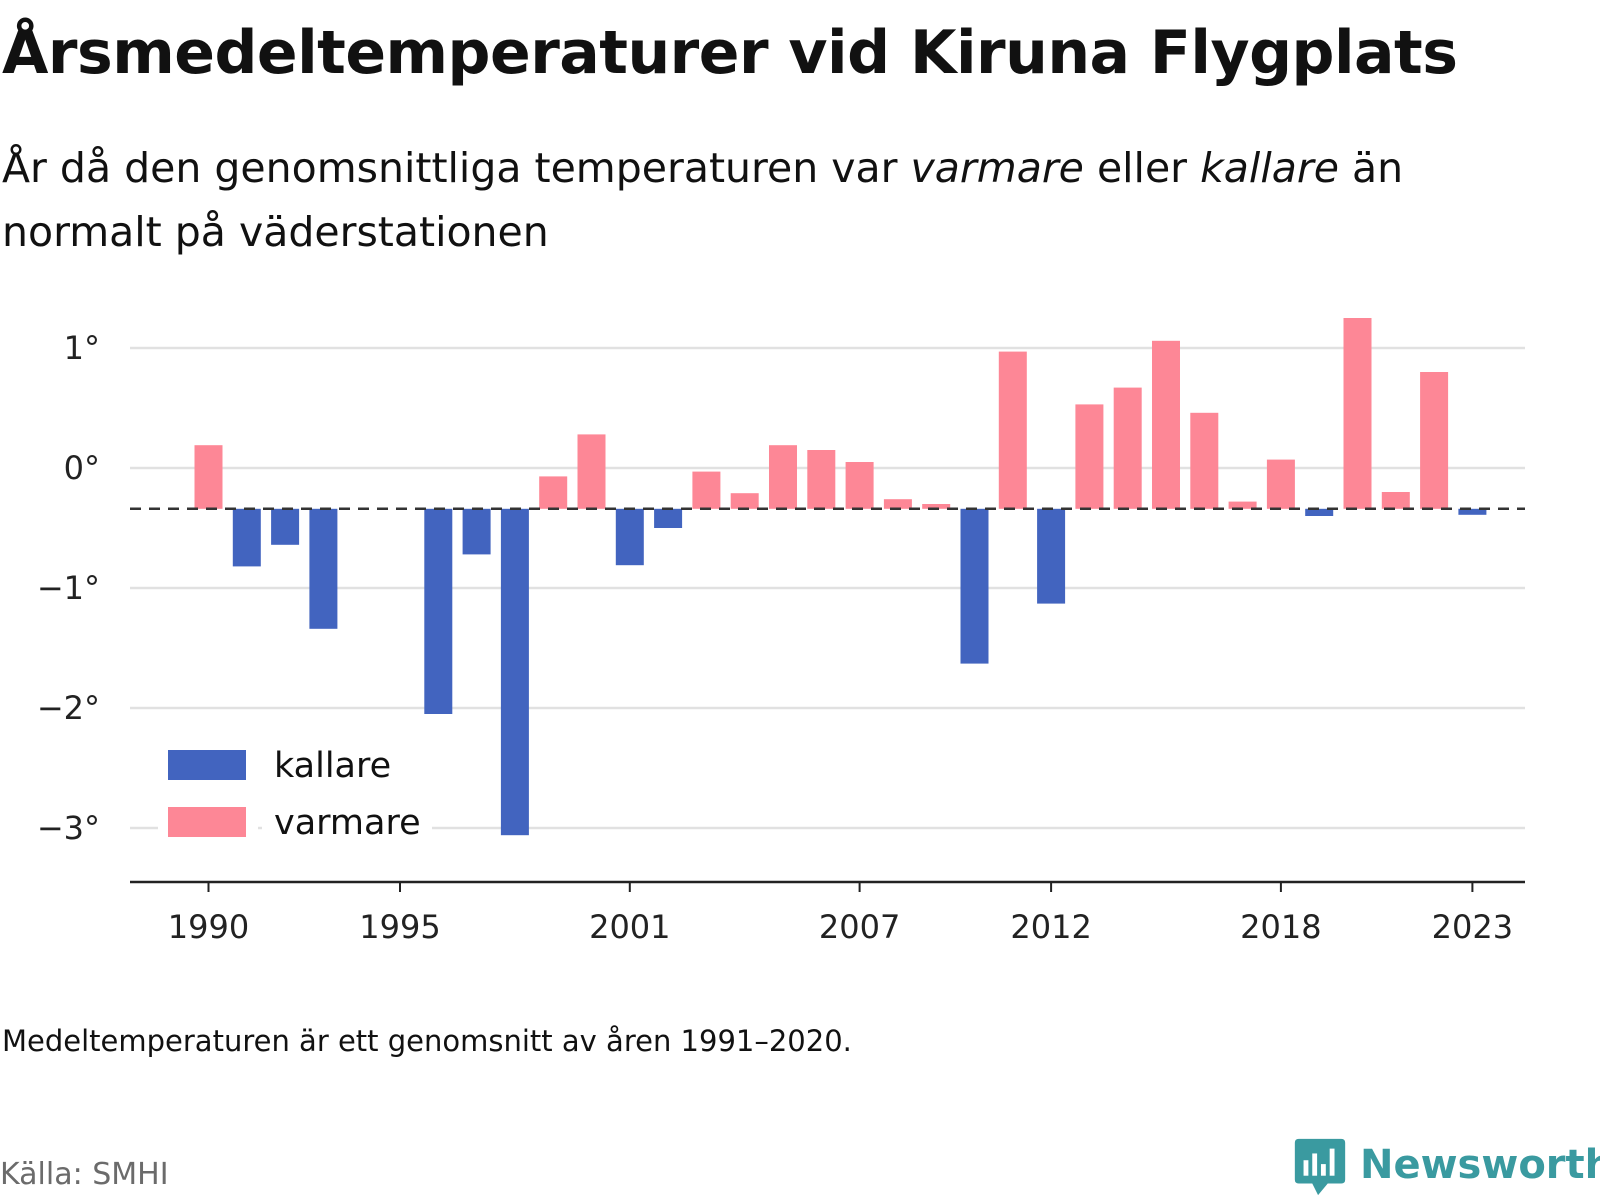 The height and width of the screenshot is (1200, 1600). Describe the element at coordinates (1051, 556) in the screenshot. I see `bar-2012` at that location.